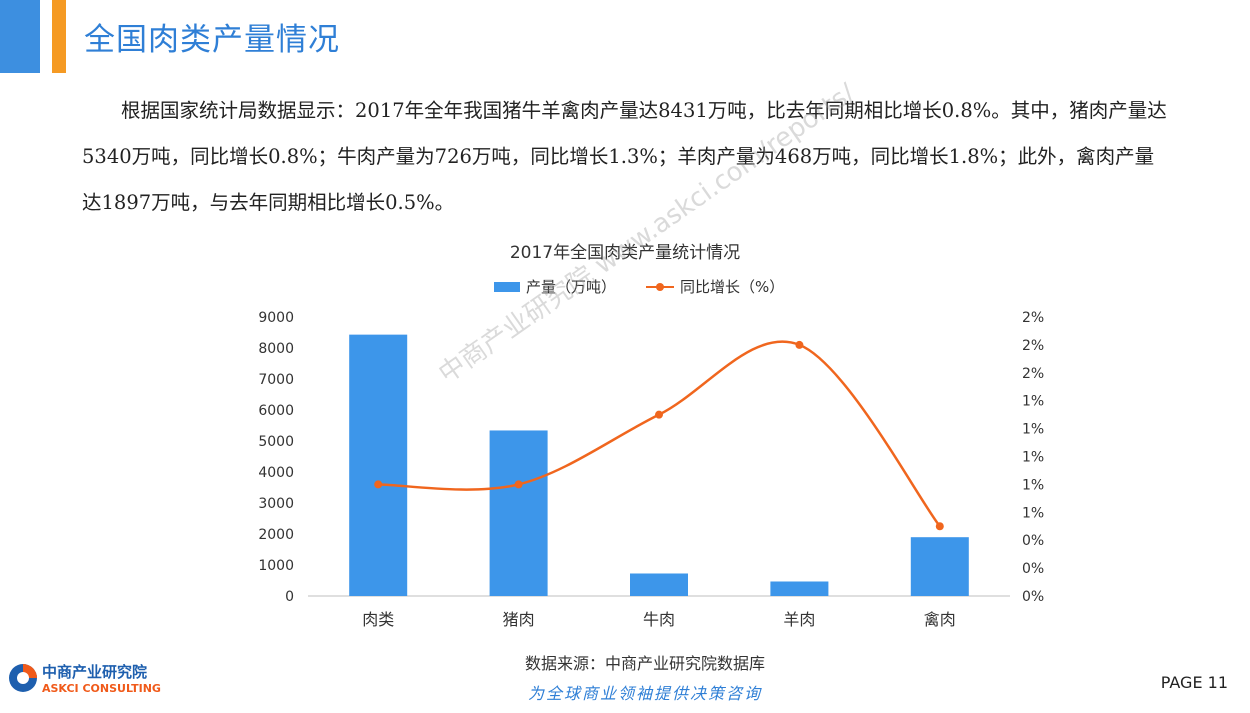  I want to click on logo-name-cn: 中商产业研究院, so click(95, 672).